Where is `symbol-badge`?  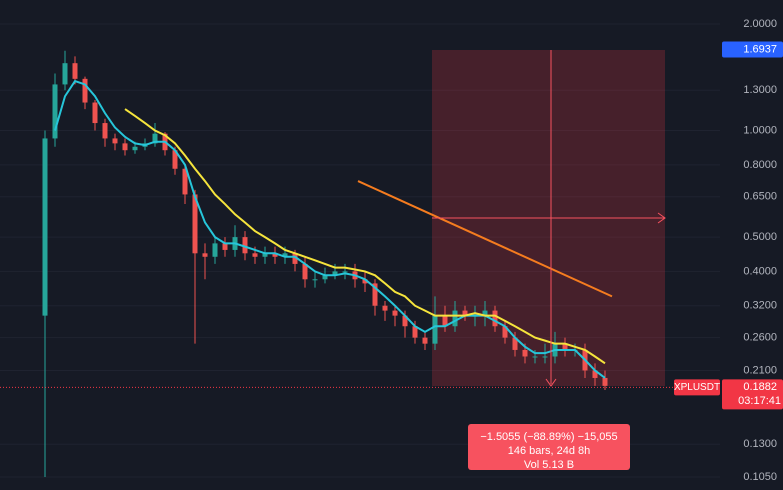
symbol-badge is located at coordinates (697, 387).